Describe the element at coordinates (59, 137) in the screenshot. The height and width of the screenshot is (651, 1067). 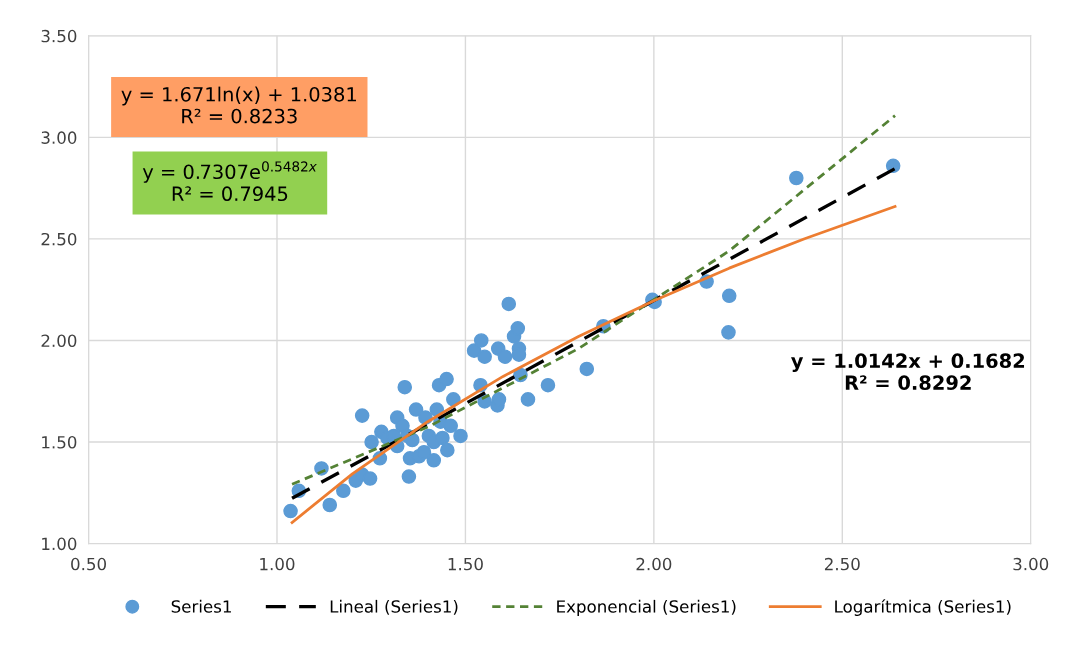
I see `y-tick-label: 3.00` at that location.